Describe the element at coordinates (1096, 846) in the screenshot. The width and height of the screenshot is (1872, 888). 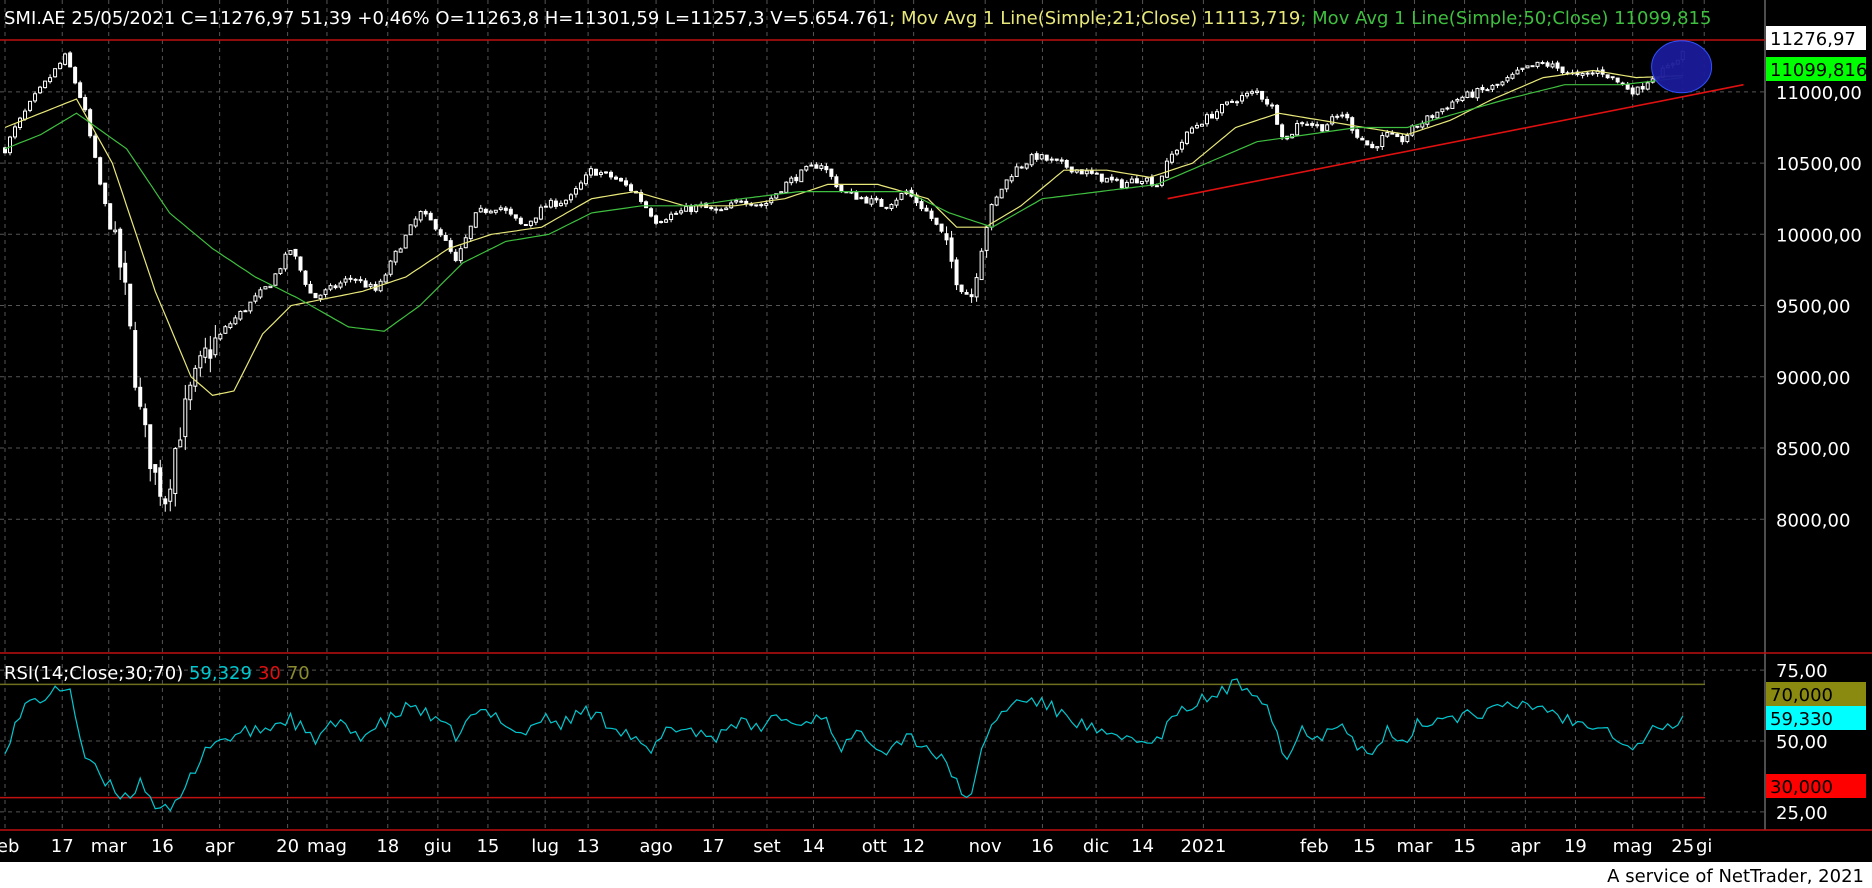
I see `time-tick-label: dic` at that location.